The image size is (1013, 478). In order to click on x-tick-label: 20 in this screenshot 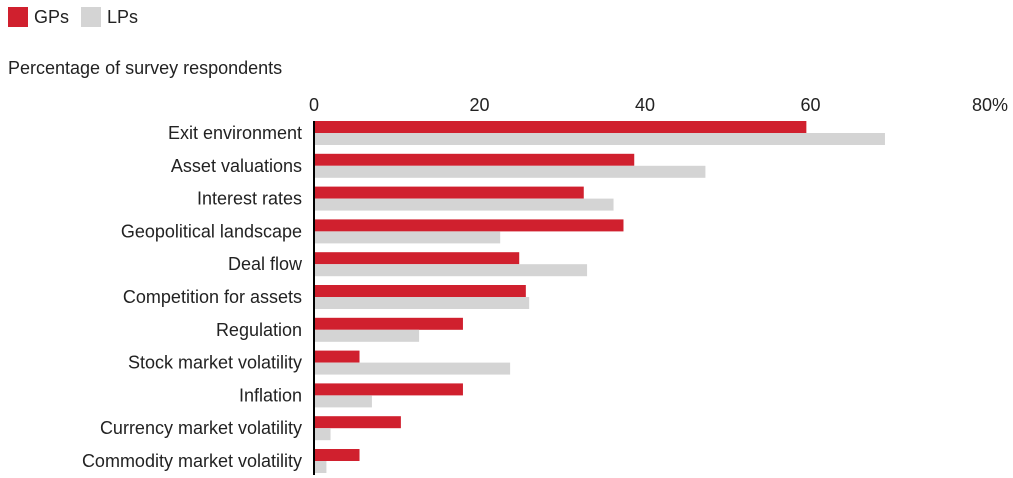, I will do `click(479, 105)`.